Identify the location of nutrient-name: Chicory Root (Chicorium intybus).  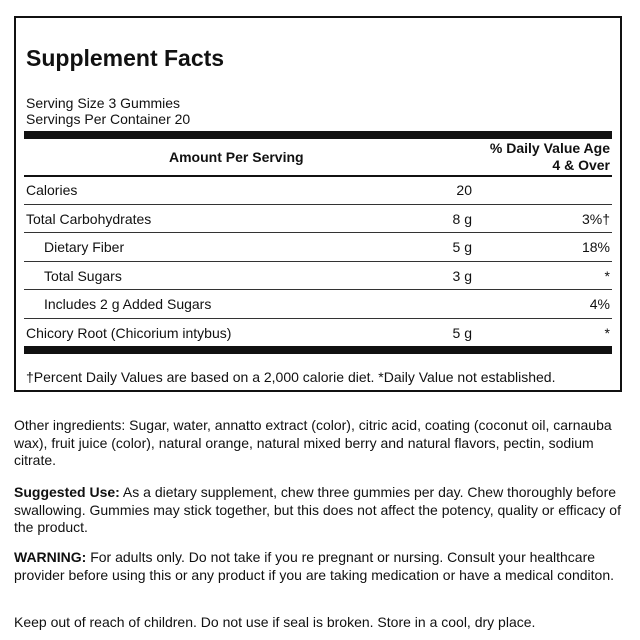
(129, 333).